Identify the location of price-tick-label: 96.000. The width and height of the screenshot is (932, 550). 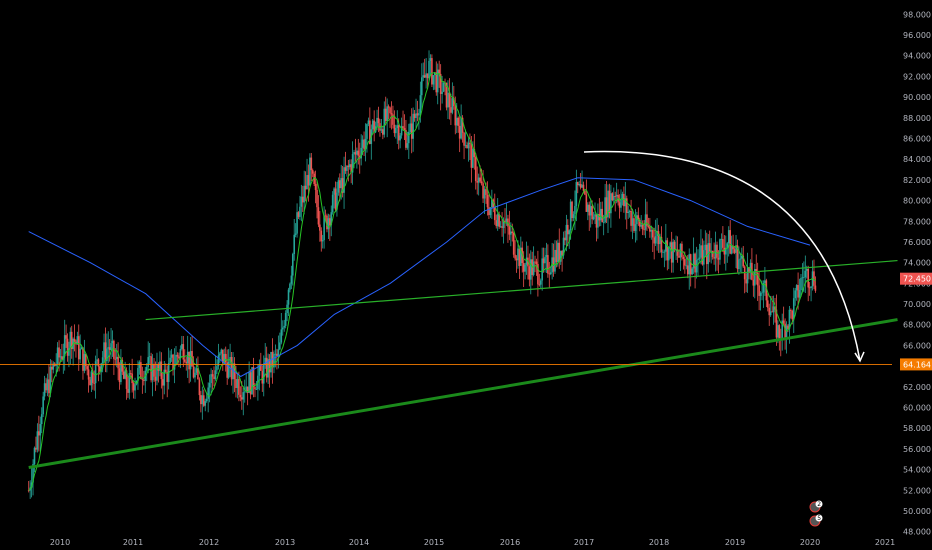
(917, 35).